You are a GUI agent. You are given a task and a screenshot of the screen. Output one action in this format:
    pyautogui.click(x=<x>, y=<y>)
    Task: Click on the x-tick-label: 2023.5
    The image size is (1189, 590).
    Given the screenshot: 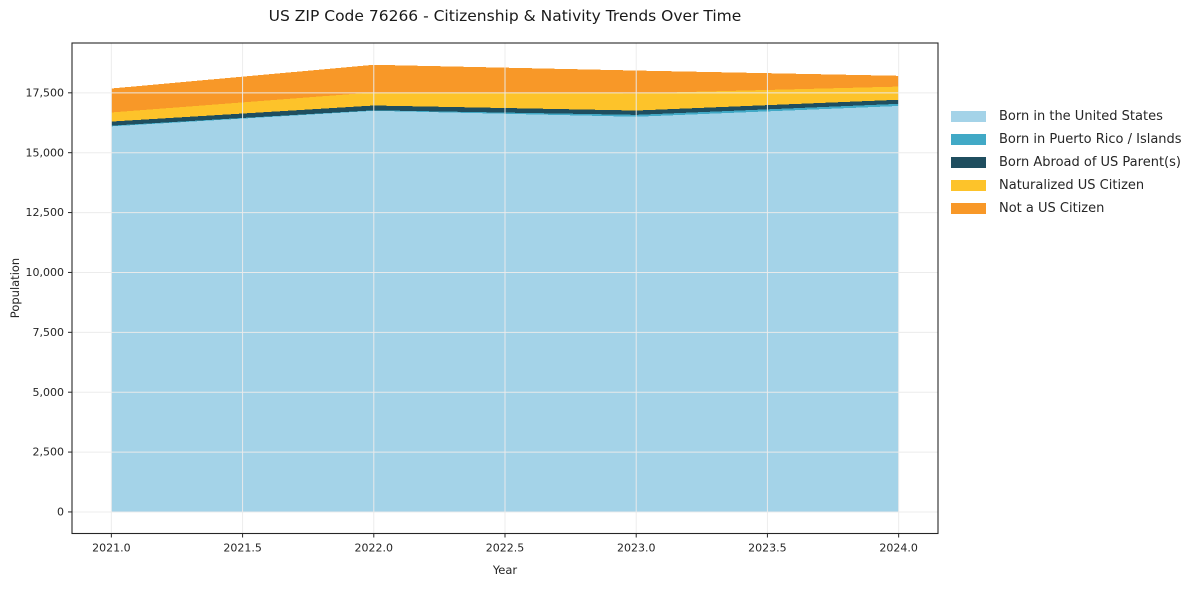 What is the action you would take?
    pyautogui.click(x=767, y=548)
    